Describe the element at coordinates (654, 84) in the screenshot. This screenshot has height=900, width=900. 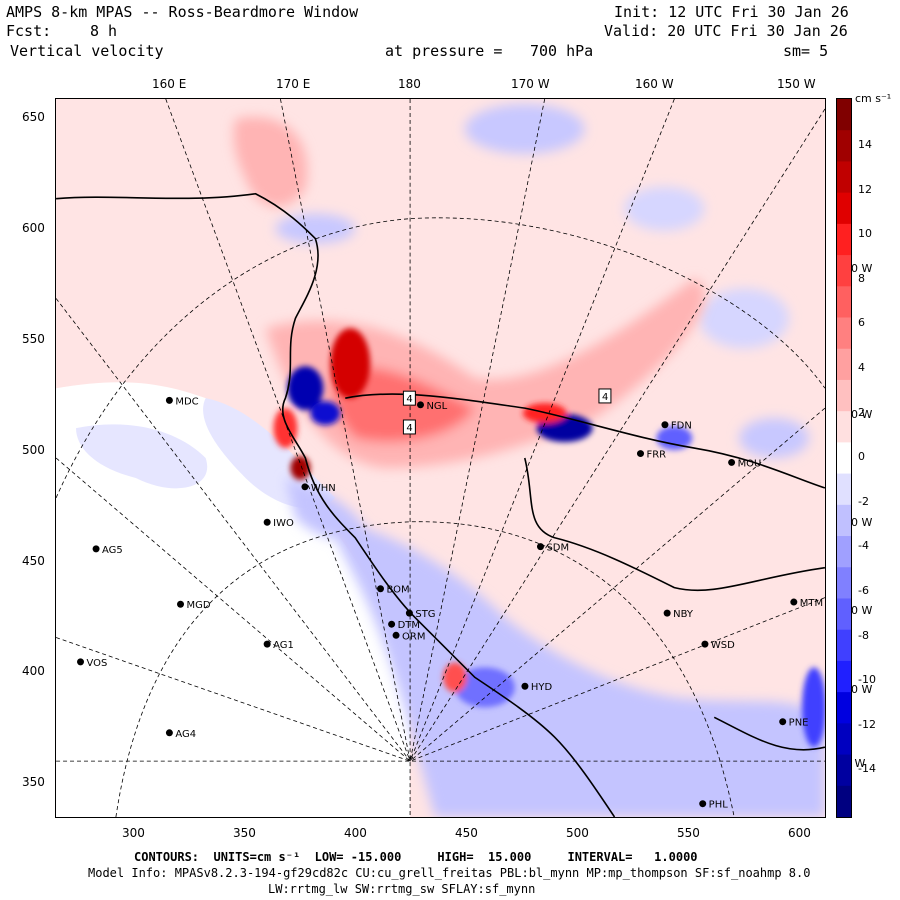
I see `lon-label-160w: 160 W` at that location.